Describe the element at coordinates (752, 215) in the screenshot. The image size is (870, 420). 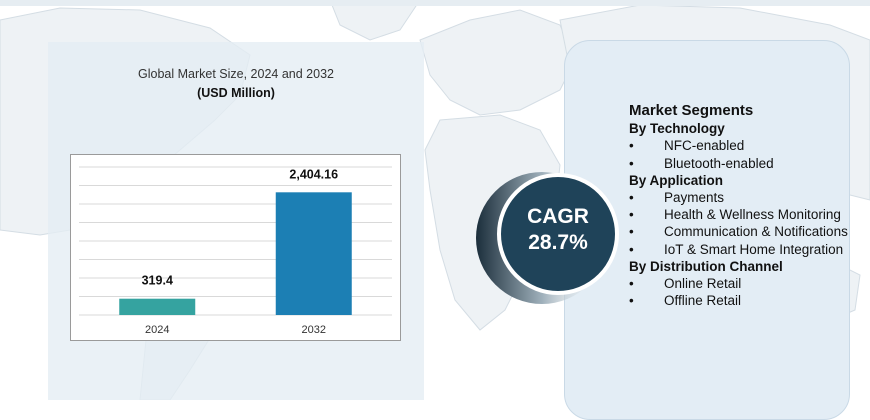
I see `segment-item-label: Health & Wellness Monitoring` at that location.